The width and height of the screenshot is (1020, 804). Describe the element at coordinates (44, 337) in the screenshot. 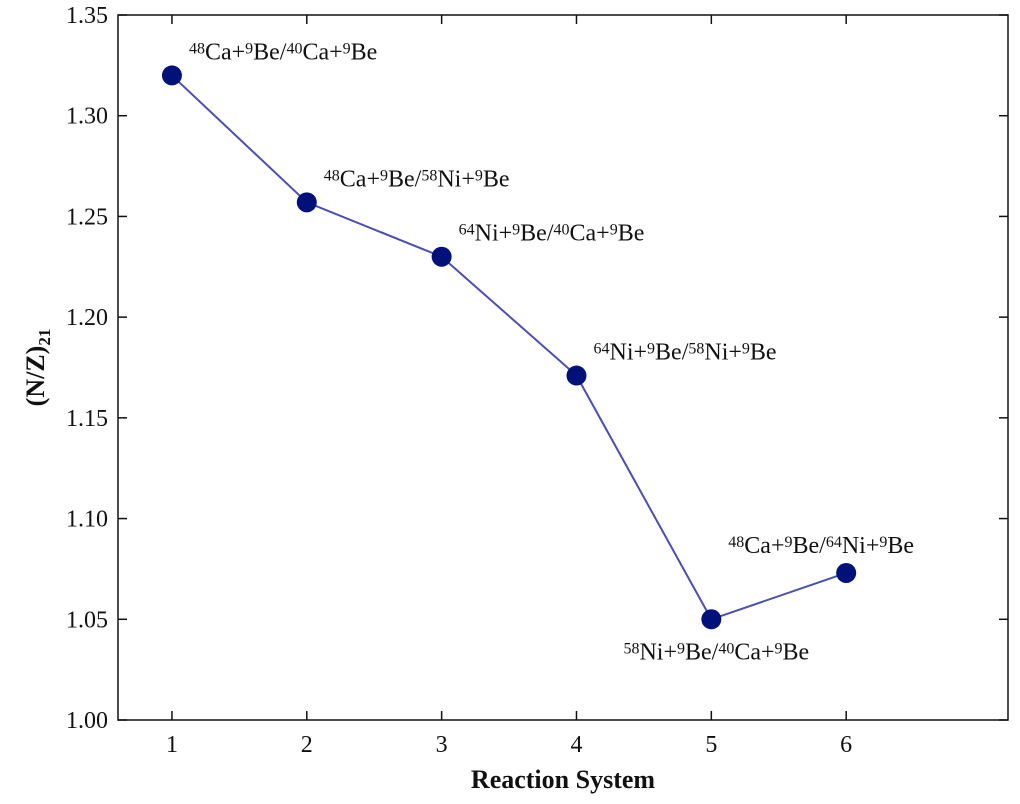

I see `y-axis-title-subscript: 21` at that location.